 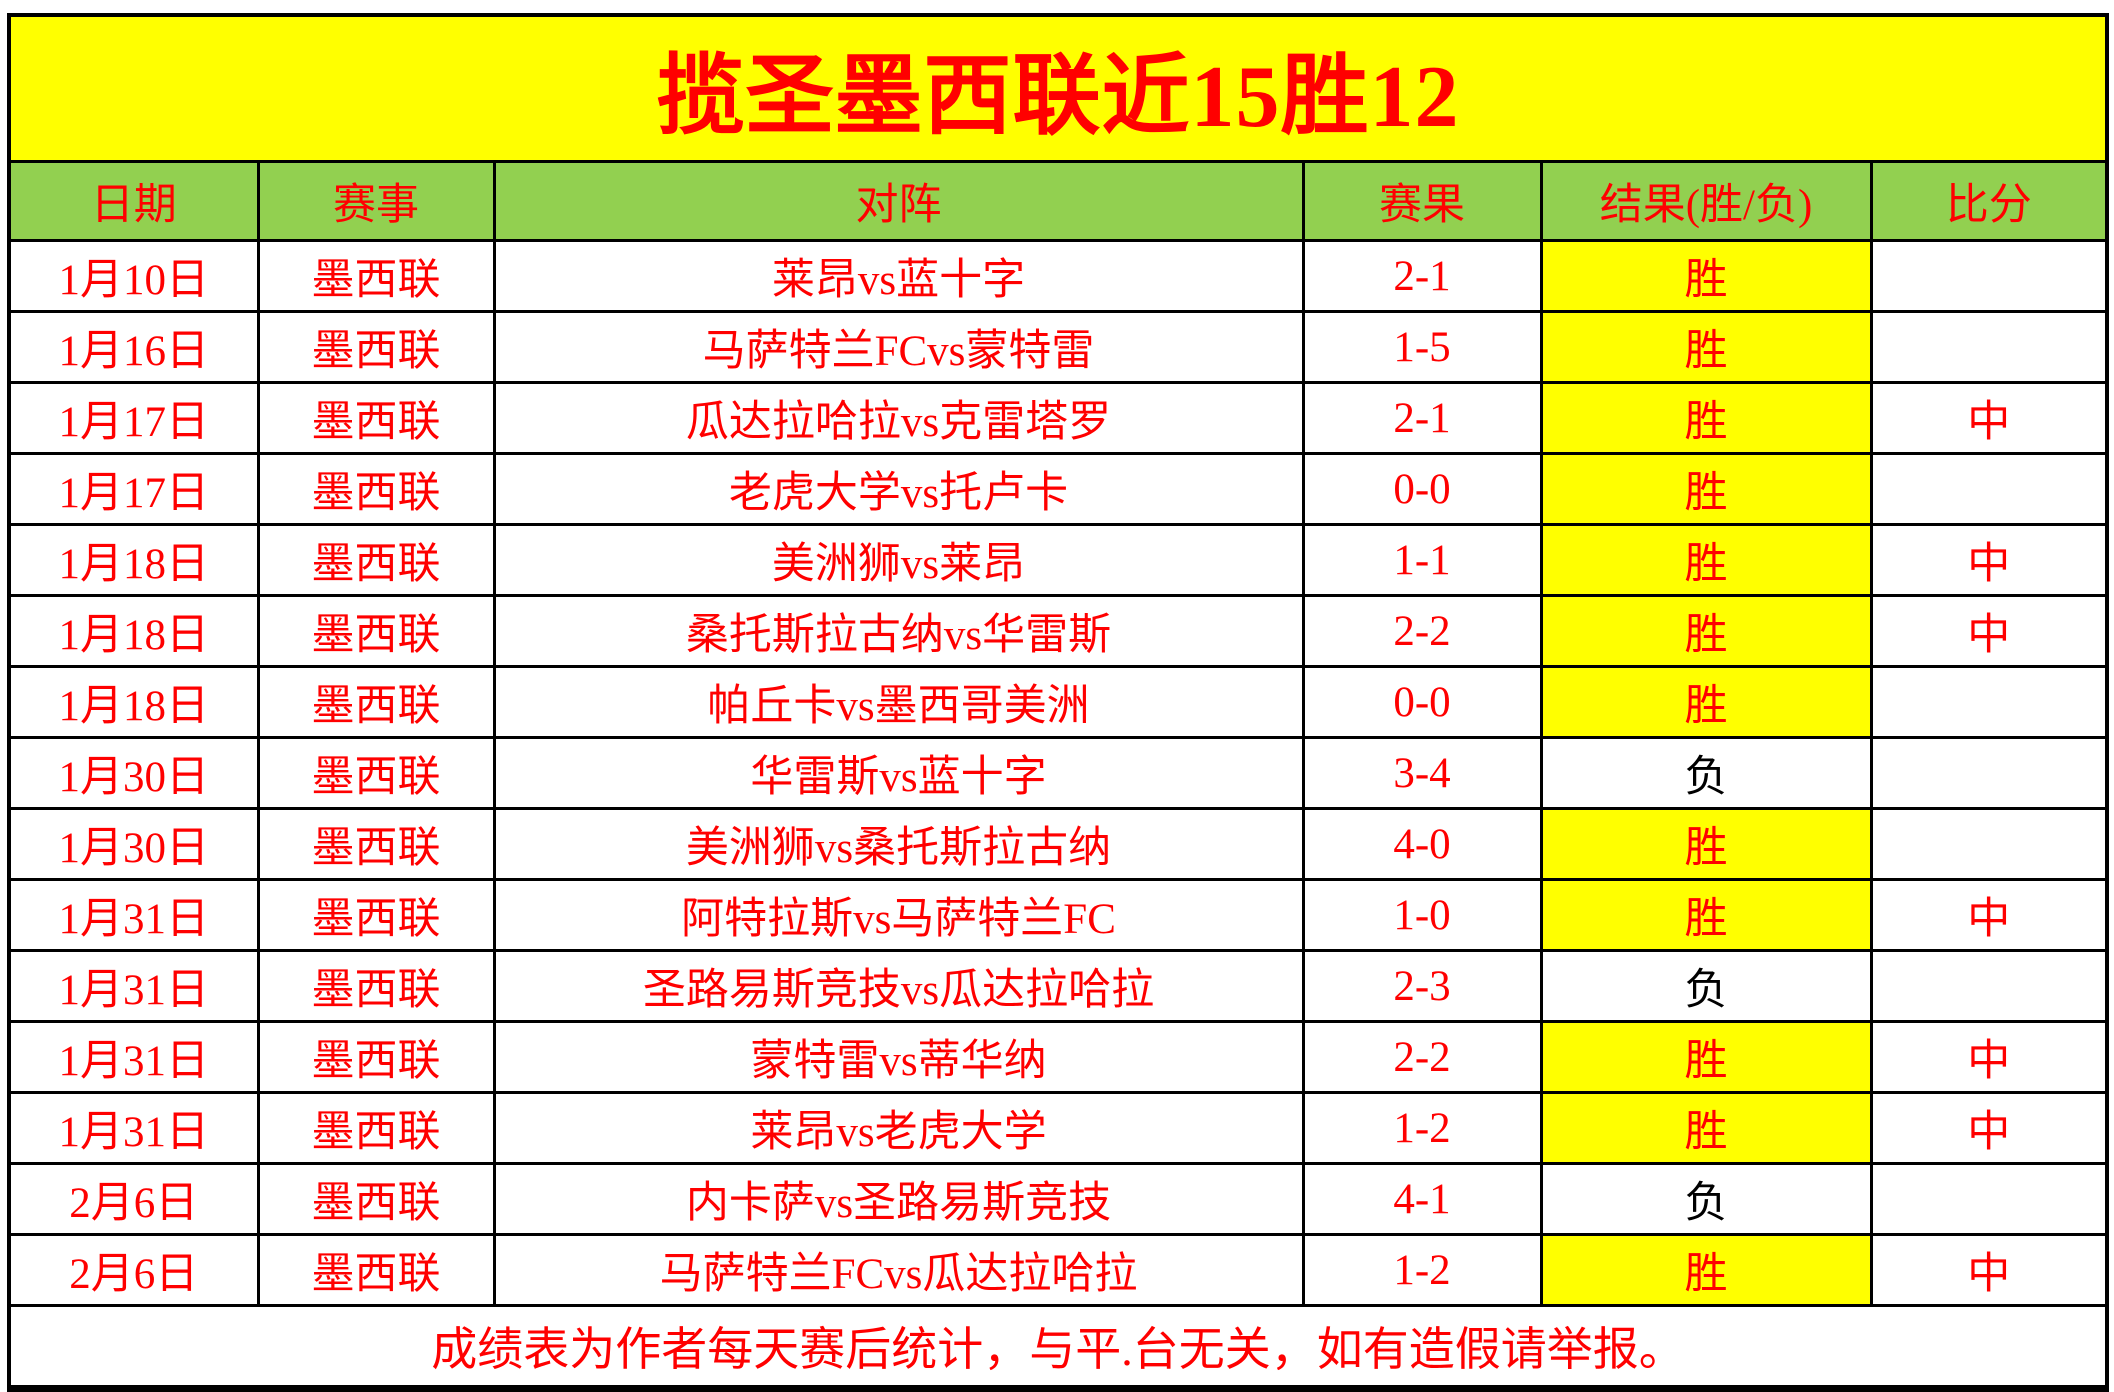 What do you see at coordinates (1422, 773) in the screenshot?
I see `score-cell: 3-4` at bounding box center [1422, 773].